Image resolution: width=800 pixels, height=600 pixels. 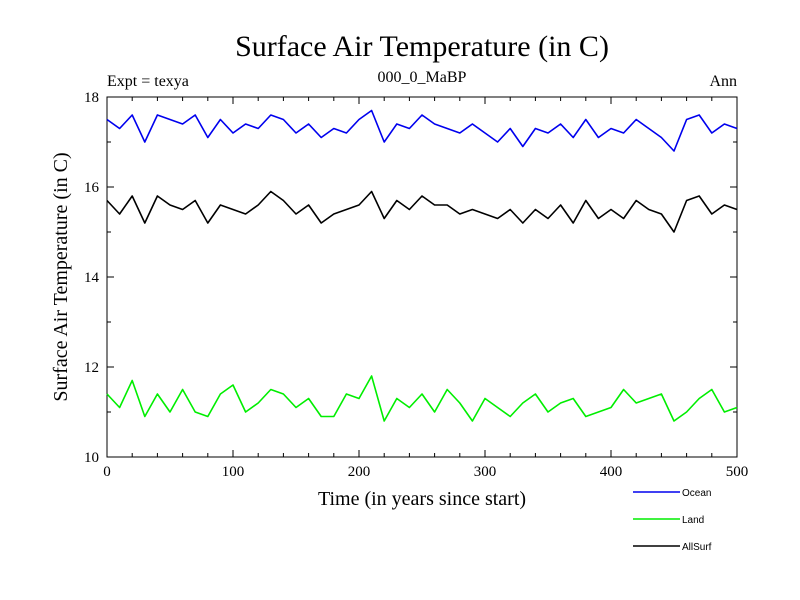 I want to click on subtitle-left: Expt = texya, so click(x=148, y=81).